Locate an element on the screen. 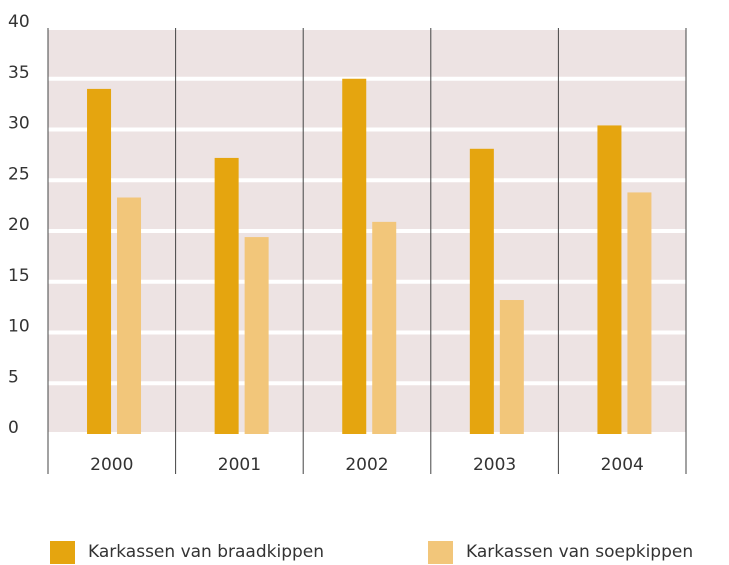 The height and width of the screenshot is (565, 729). y-tick-label: 10 is located at coordinates (19, 327).